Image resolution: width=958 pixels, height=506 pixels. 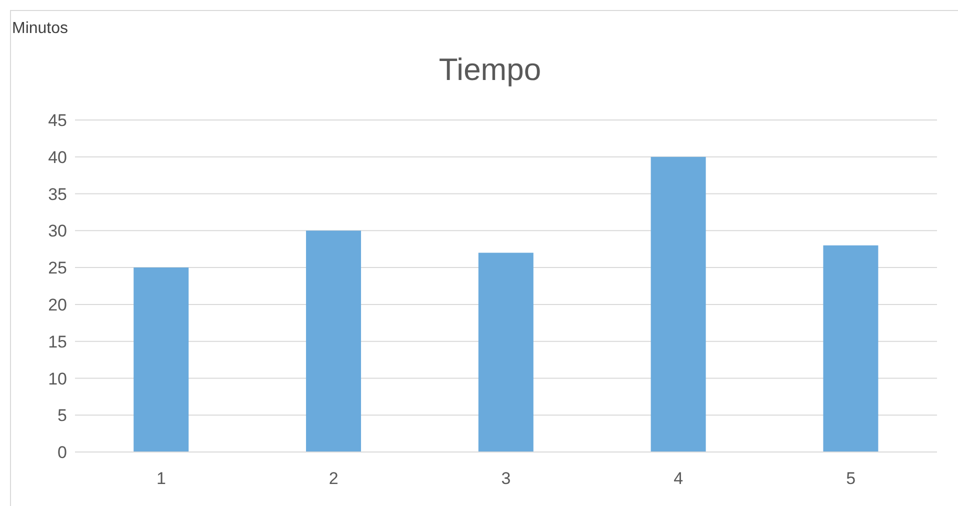 I want to click on y-tick-label: 45, so click(x=57, y=120).